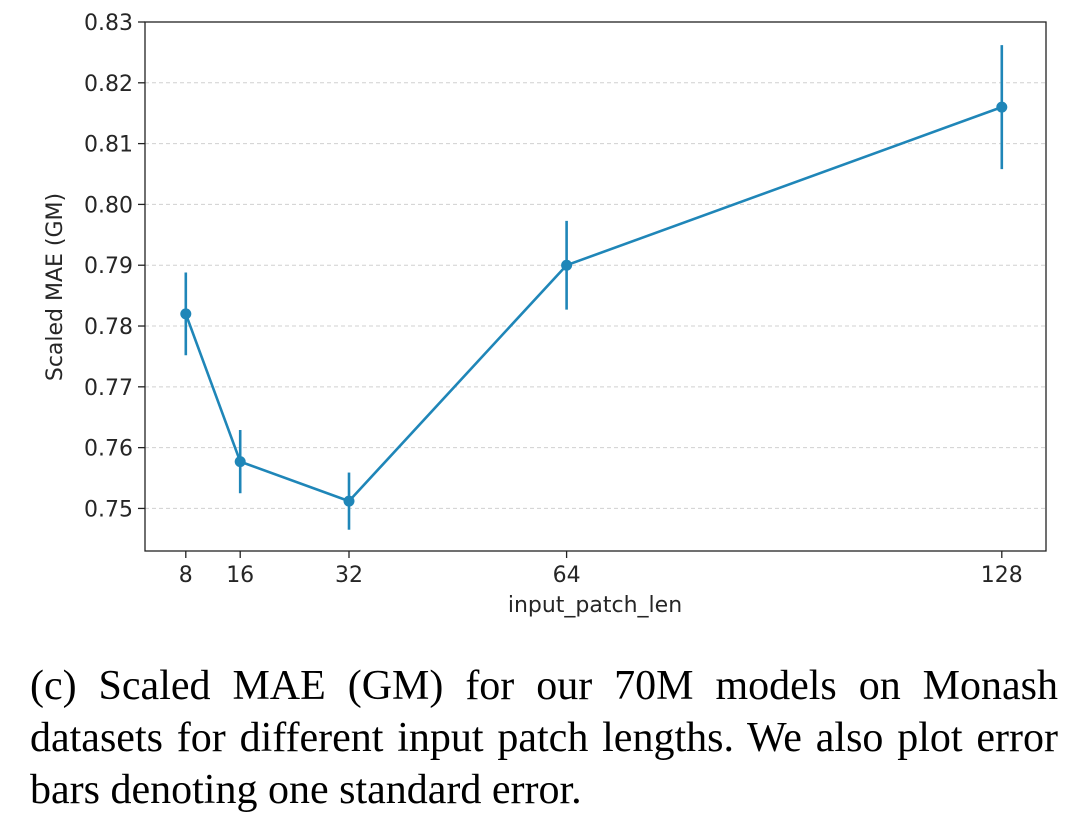  Describe the element at coordinates (108, 449) in the screenshot. I see `y-tick-label-1: 0.76` at that location.